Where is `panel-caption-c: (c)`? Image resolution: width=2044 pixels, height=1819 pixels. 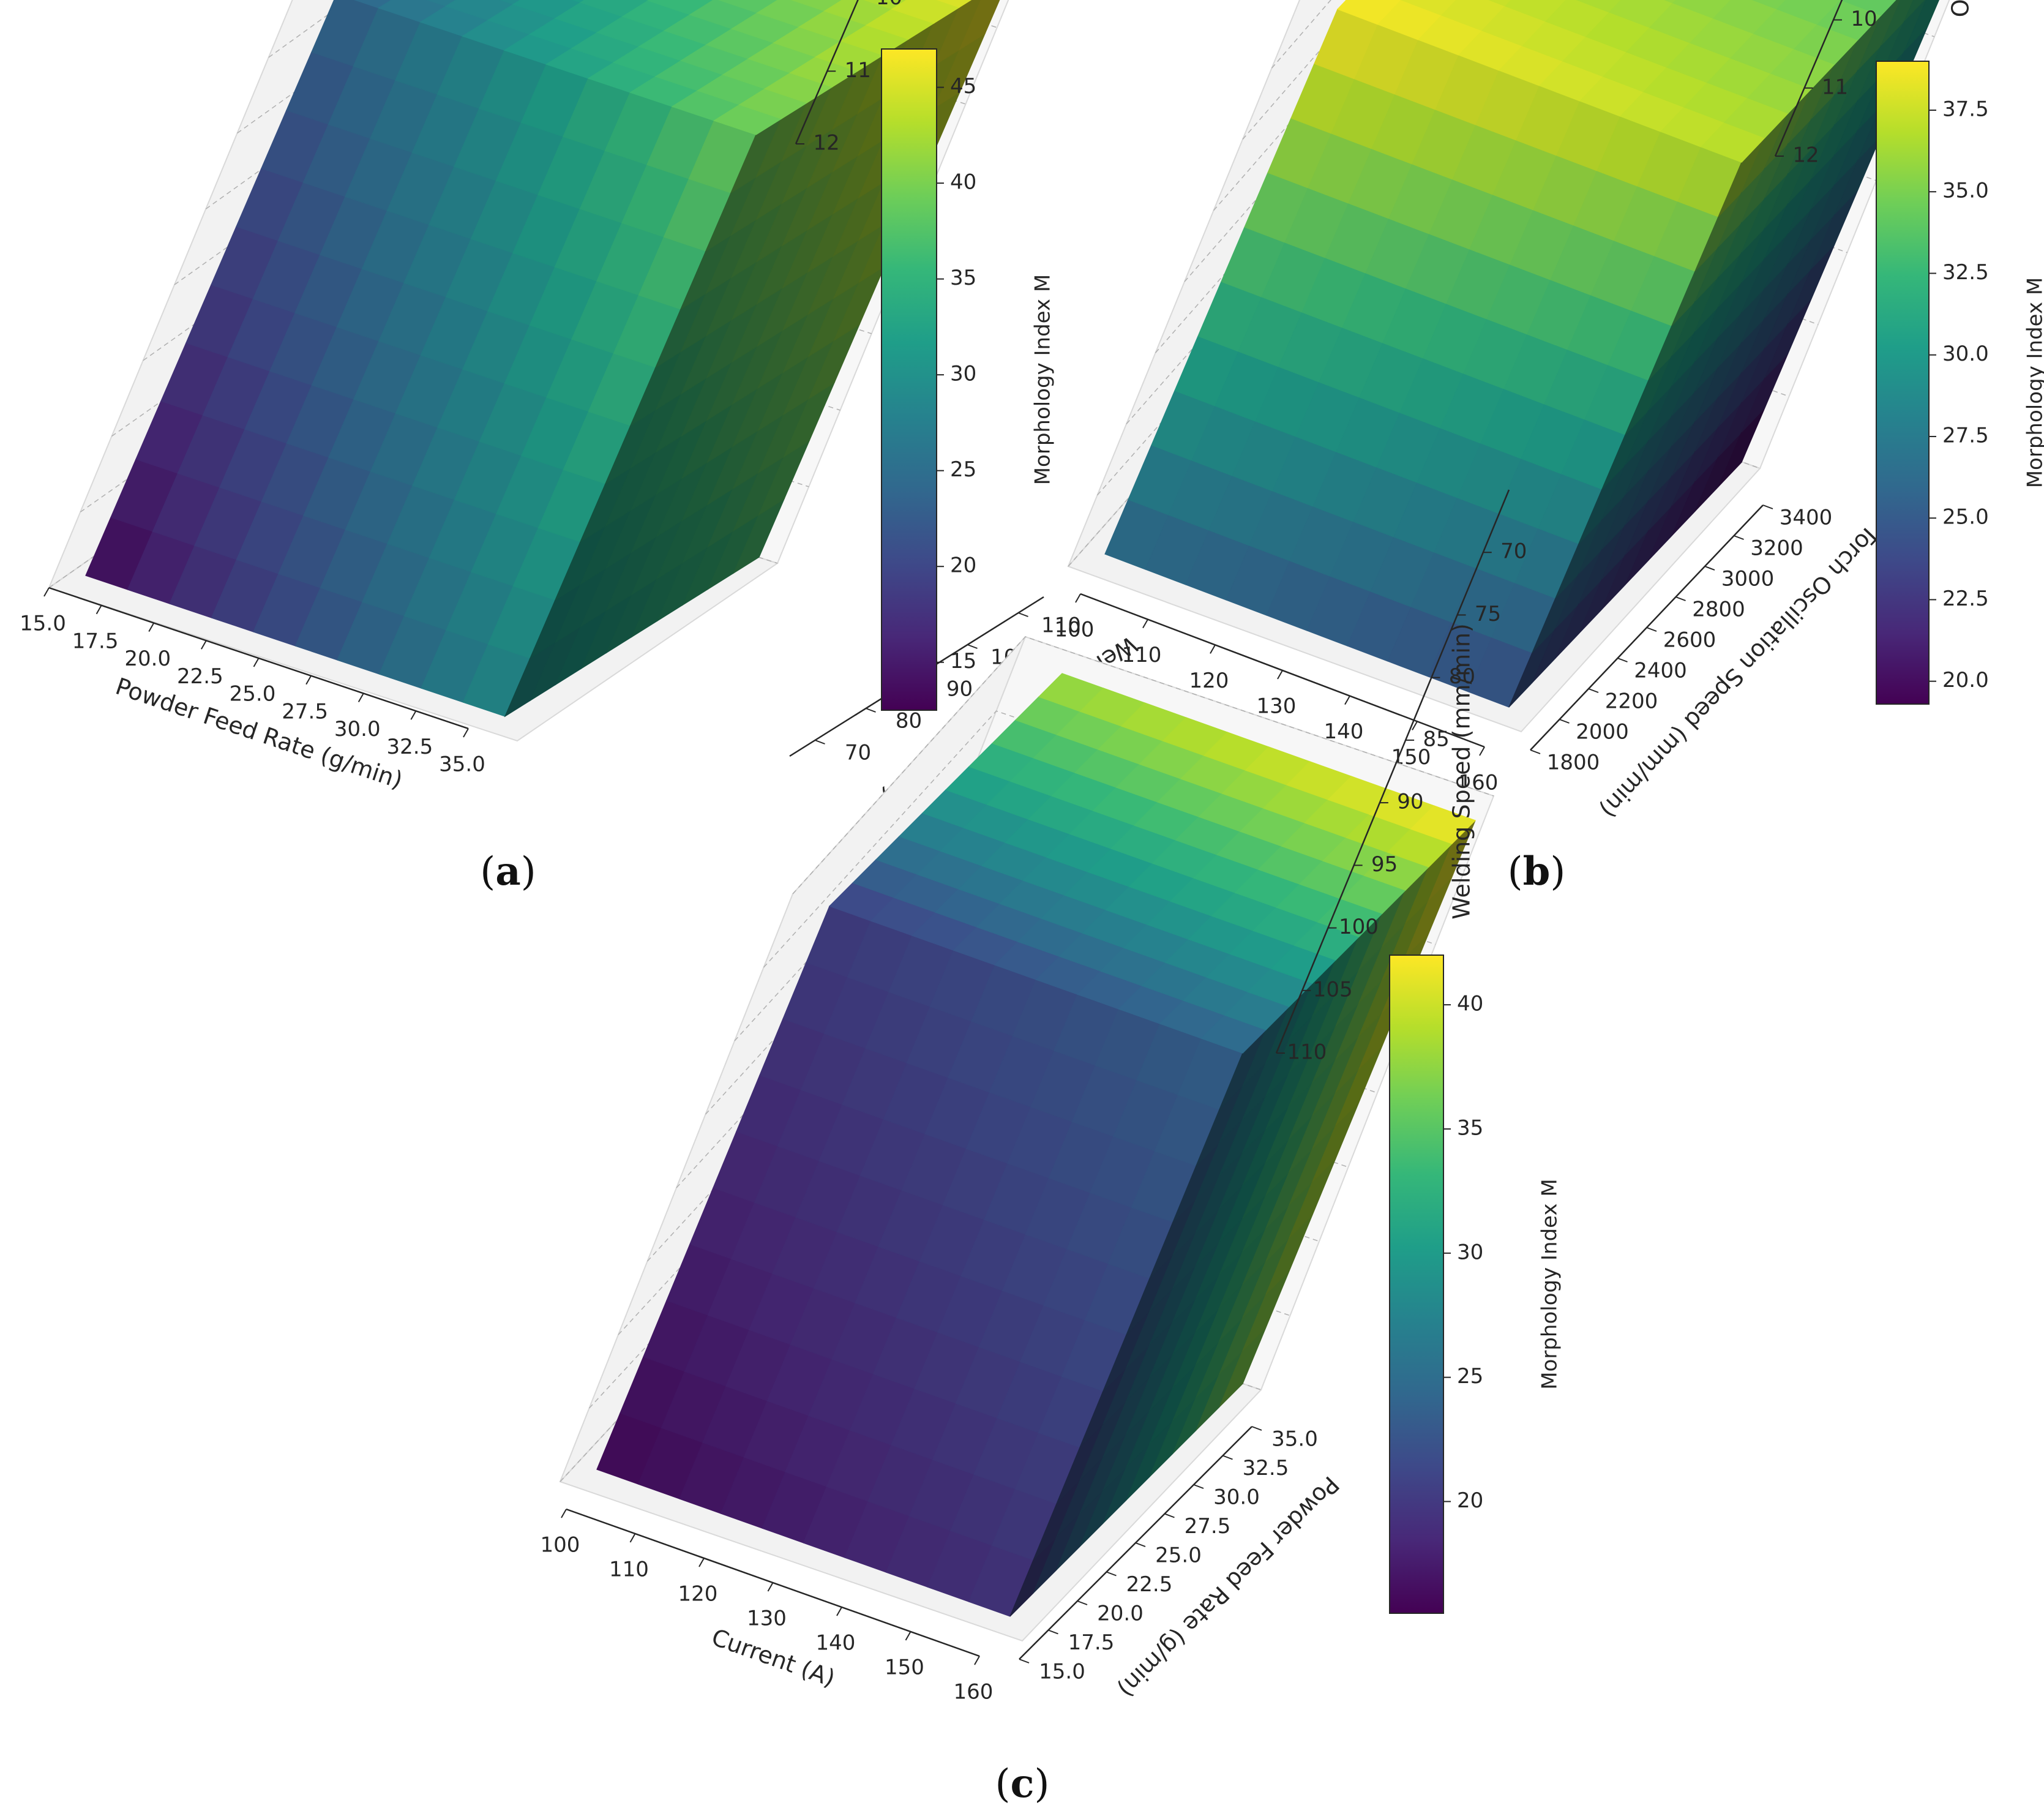 panel-caption-c: (c) is located at coordinates (1022, 1784).